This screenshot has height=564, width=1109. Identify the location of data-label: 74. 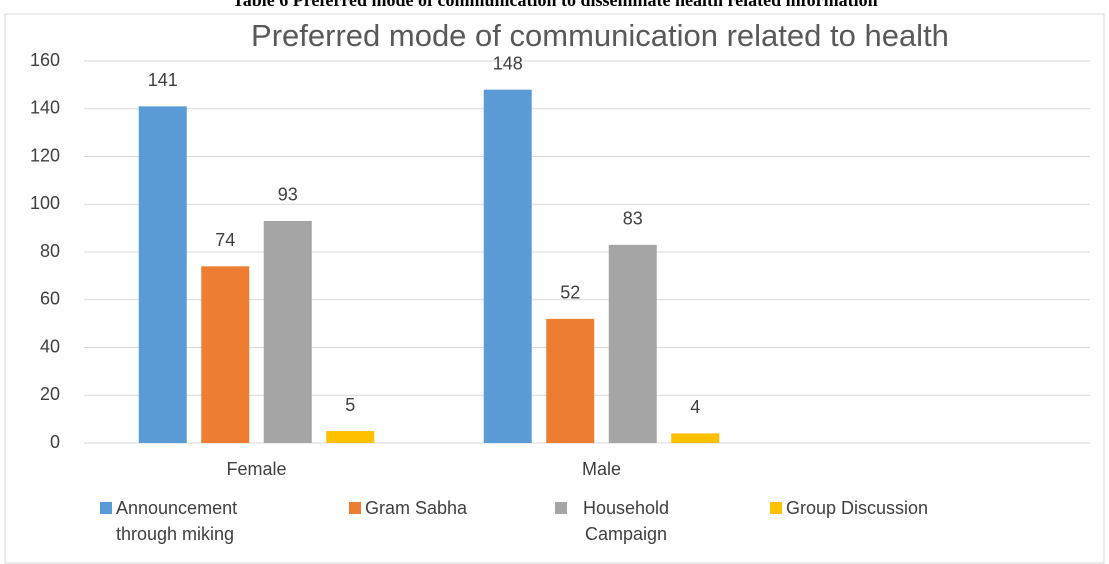
(225, 240).